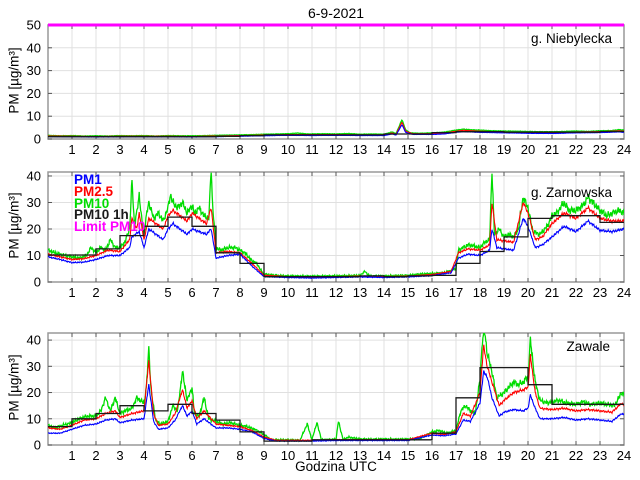 The width and height of the screenshot is (640, 480). Describe the element at coordinates (34, 25) in the screenshot. I see `svg-text: 50` at that location.